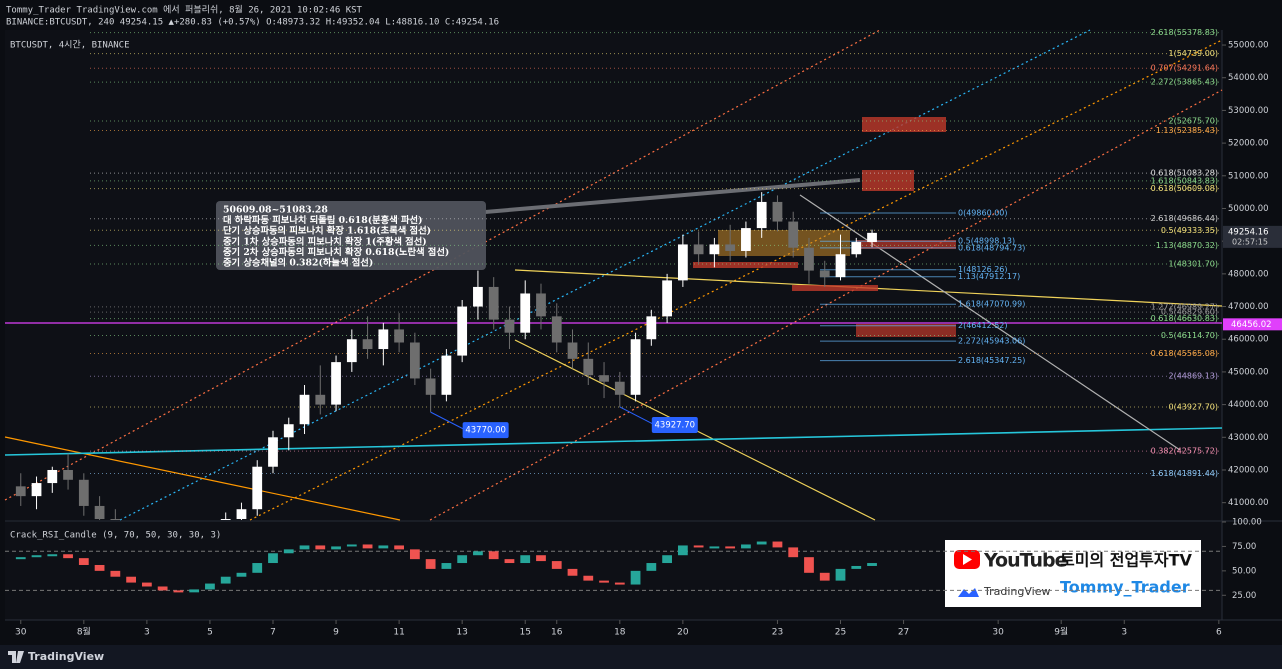 The height and width of the screenshot is (669, 1282). I want to click on fib-label: 0.5(46829.60), so click(1189, 312).